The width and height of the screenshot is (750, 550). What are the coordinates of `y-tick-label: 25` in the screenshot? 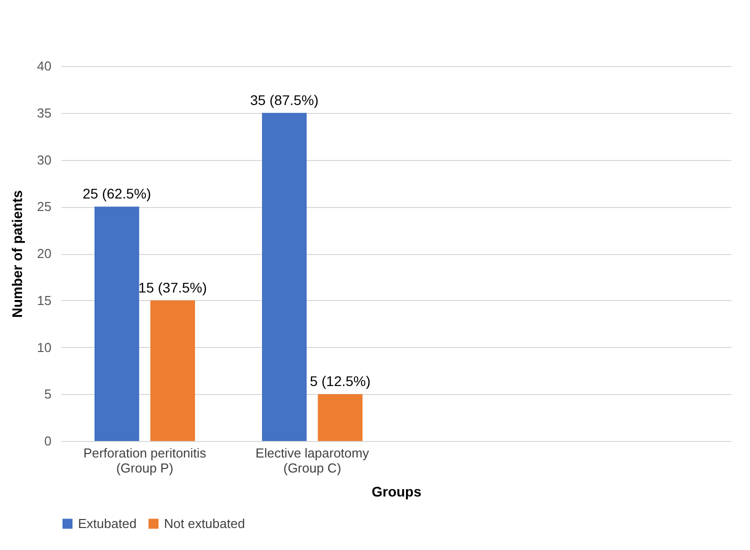 It's located at (44, 206).